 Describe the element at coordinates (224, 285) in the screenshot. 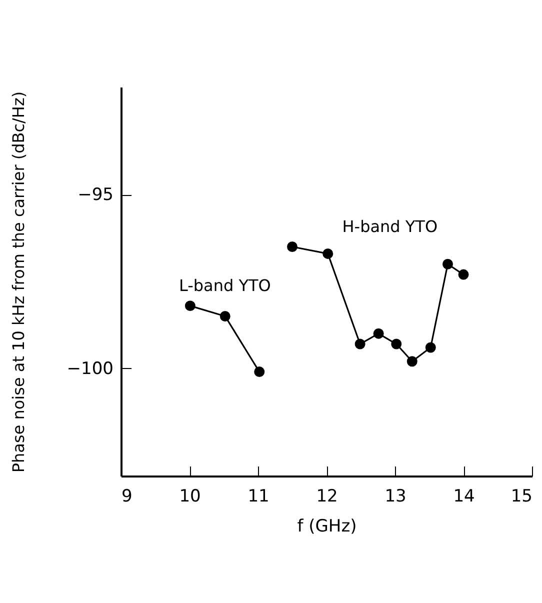

I see `series-label: L-band YTO` at that location.